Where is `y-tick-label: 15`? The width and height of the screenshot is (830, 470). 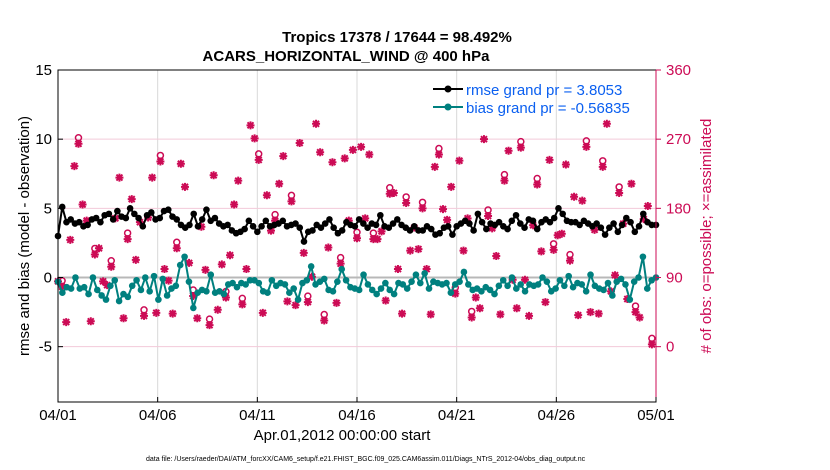 y-tick-label: 15 is located at coordinates (43, 70).